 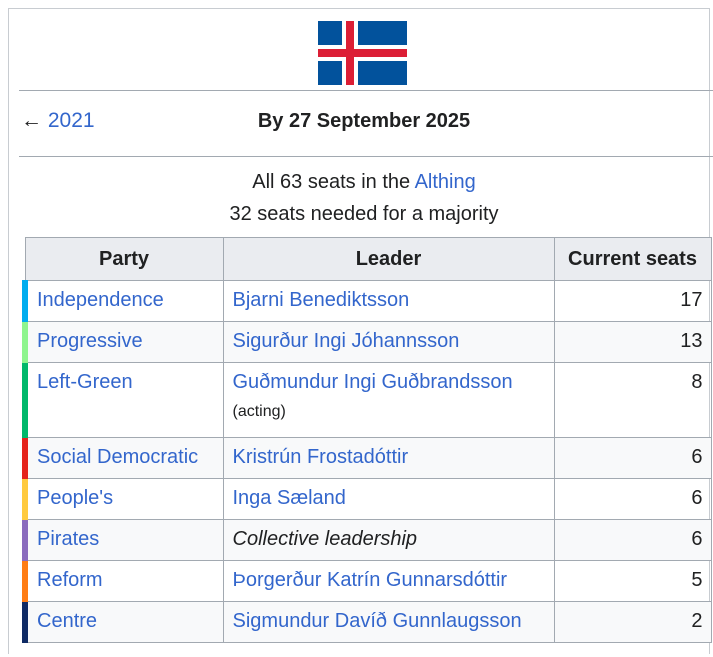 What do you see at coordinates (388, 259) in the screenshot?
I see `column-header: Leader` at bounding box center [388, 259].